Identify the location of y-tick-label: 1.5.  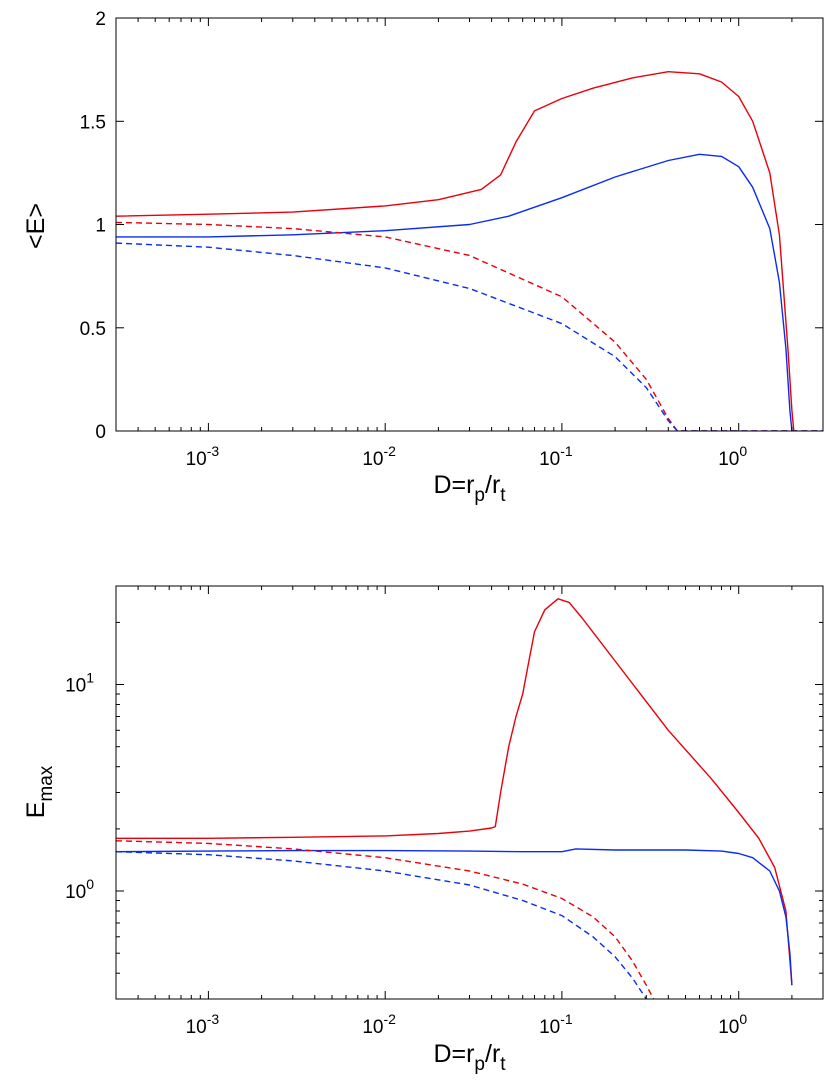
(93, 122).